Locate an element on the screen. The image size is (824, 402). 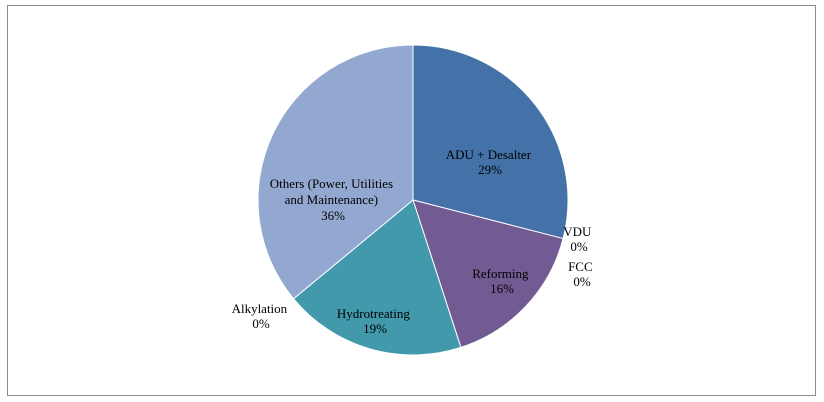
slice-name-alkylation: Alkylation is located at coordinates (260, 308).